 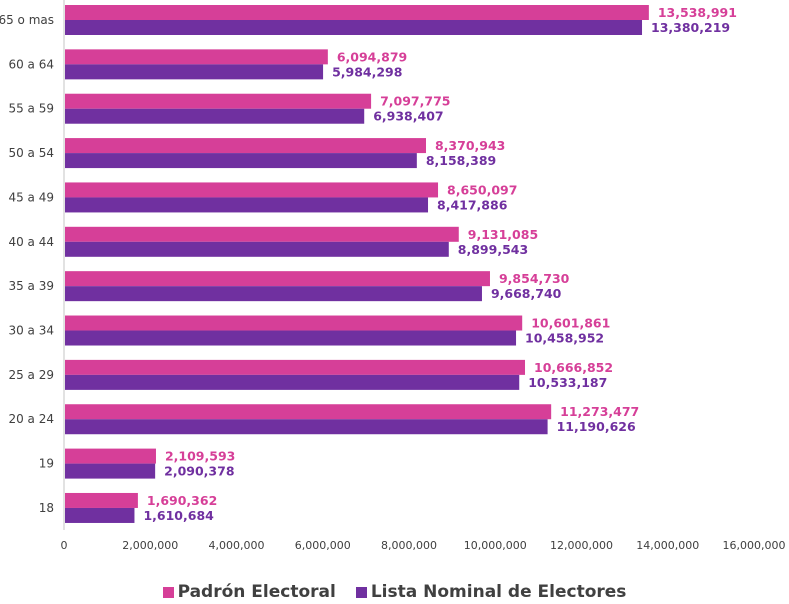 I want to click on x-tick-label: 2,000,000, so click(x=150, y=545).